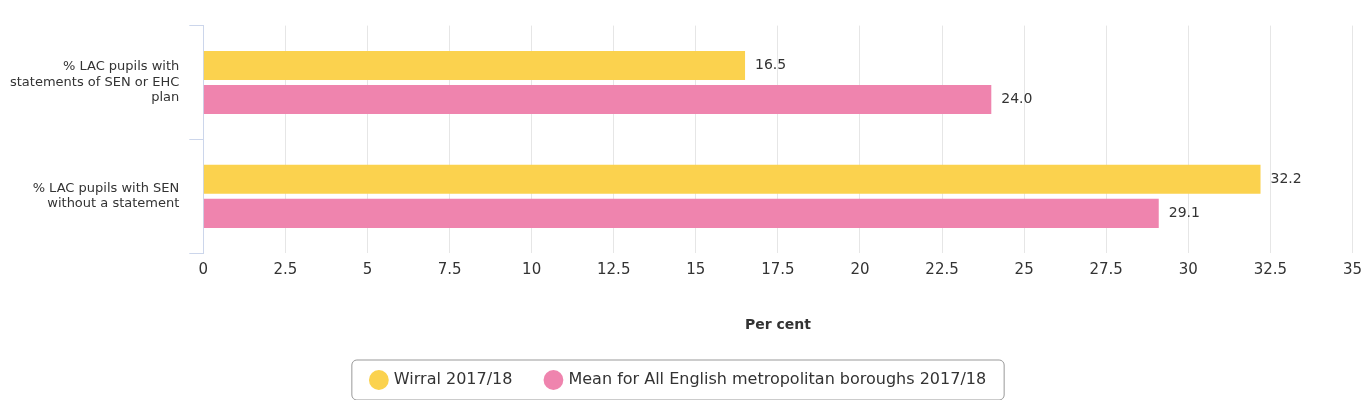  Describe the element at coordinates (367, 269) in the screenshot. I see `x-tick-label: 5` at that location.